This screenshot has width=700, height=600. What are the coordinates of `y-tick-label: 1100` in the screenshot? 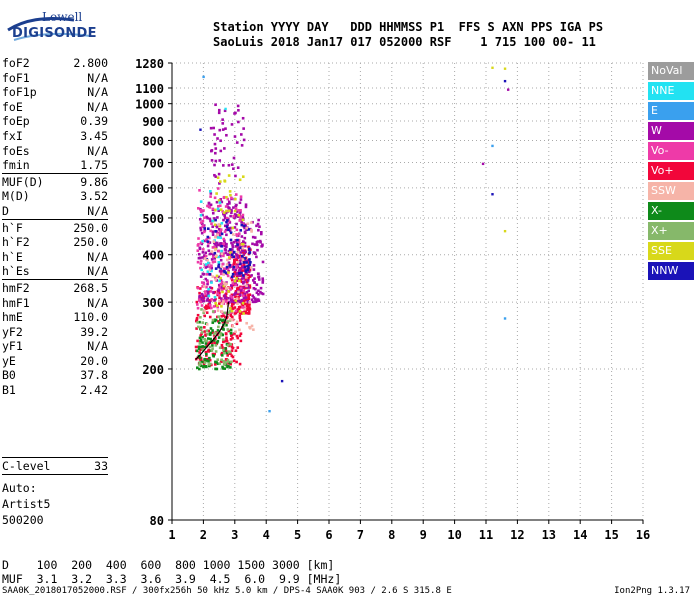 It's located at (149, 89).